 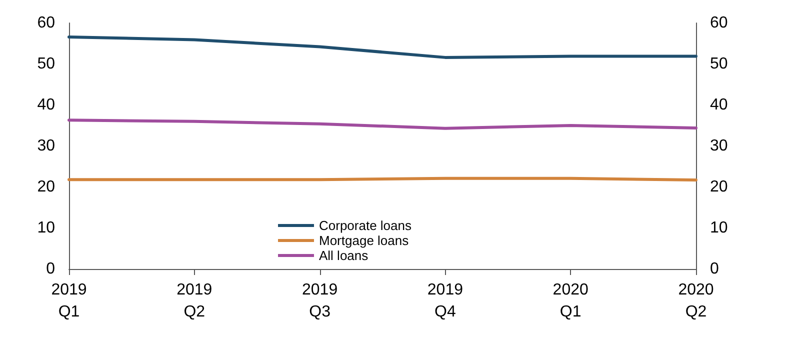 I want to click on x-tick-label: 2019 Q3, so click(x=320, y=301).